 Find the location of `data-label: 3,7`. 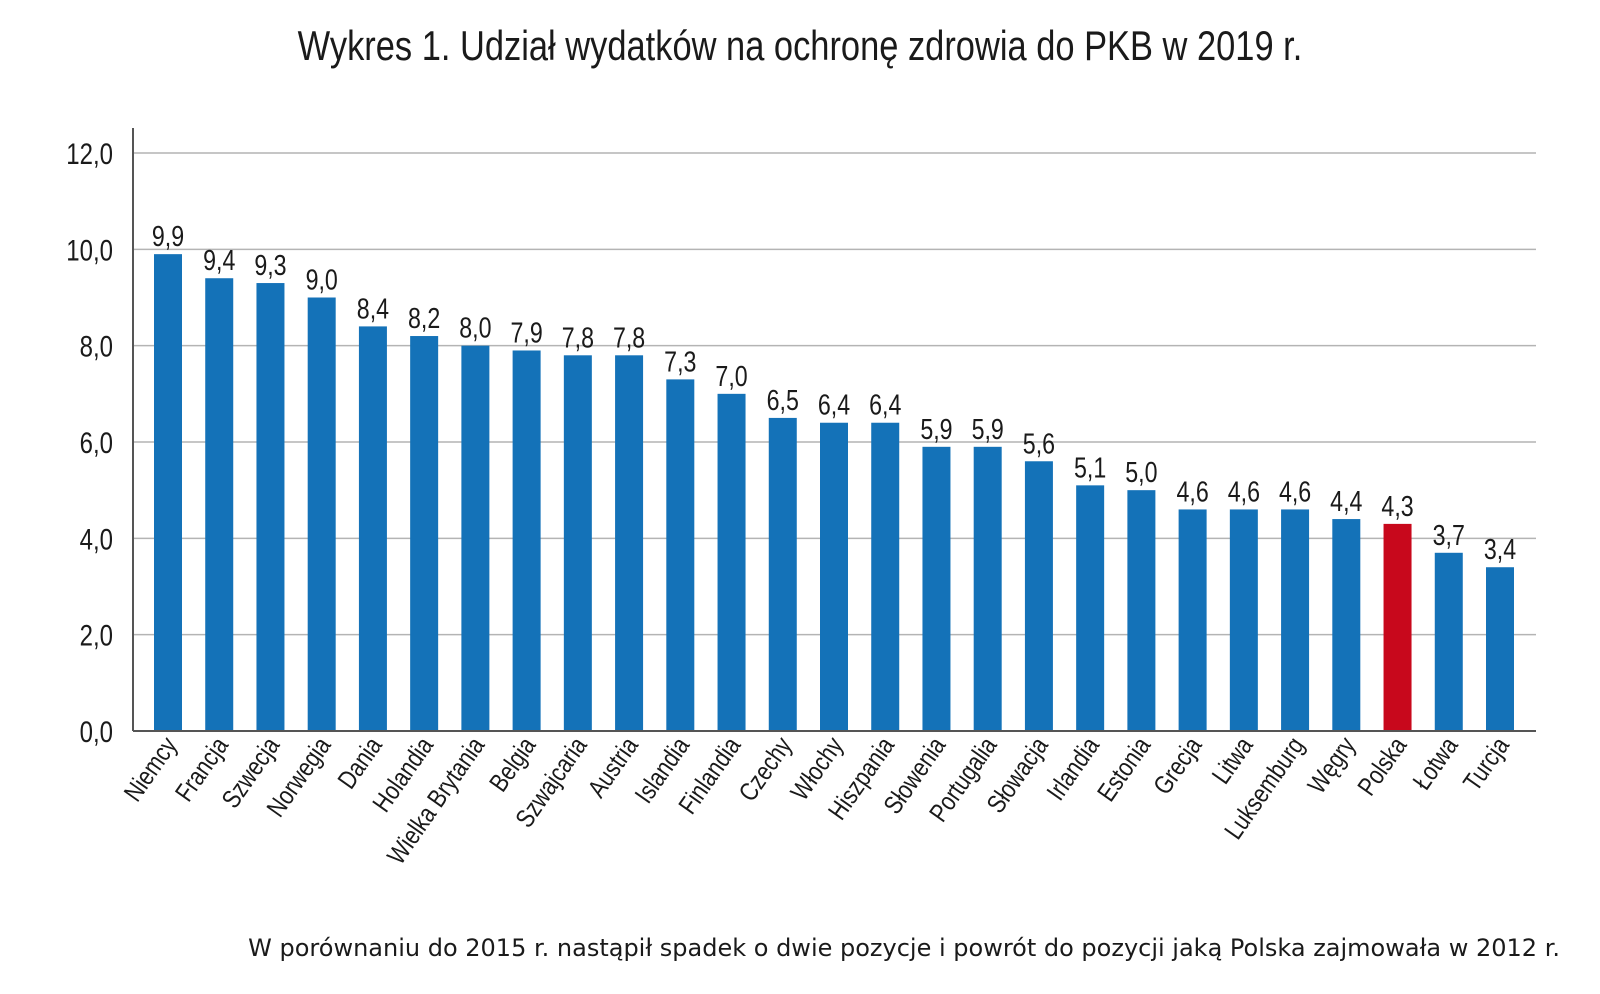

data-label: 3,7 is located at coordinates (1449, 534).